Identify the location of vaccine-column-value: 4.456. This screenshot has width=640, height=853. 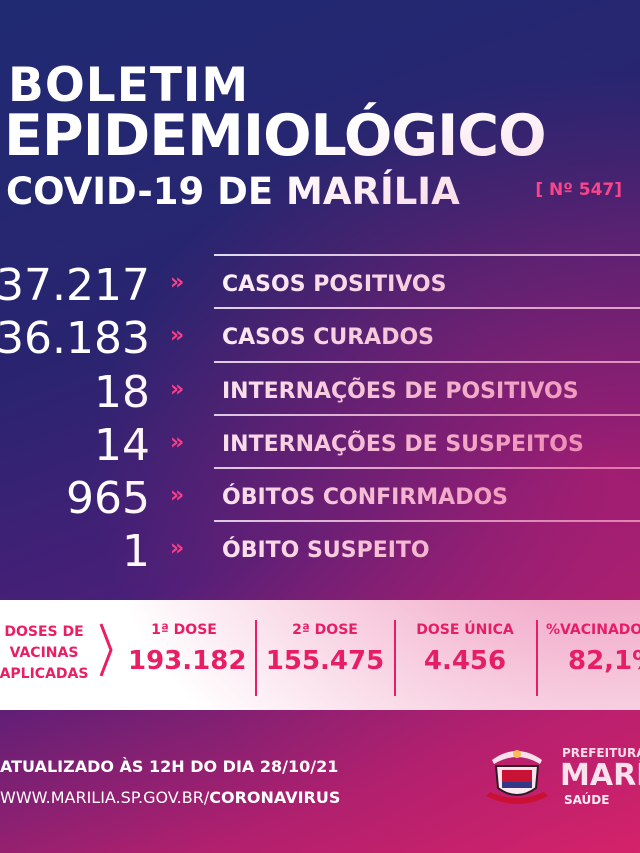
(465, 661).